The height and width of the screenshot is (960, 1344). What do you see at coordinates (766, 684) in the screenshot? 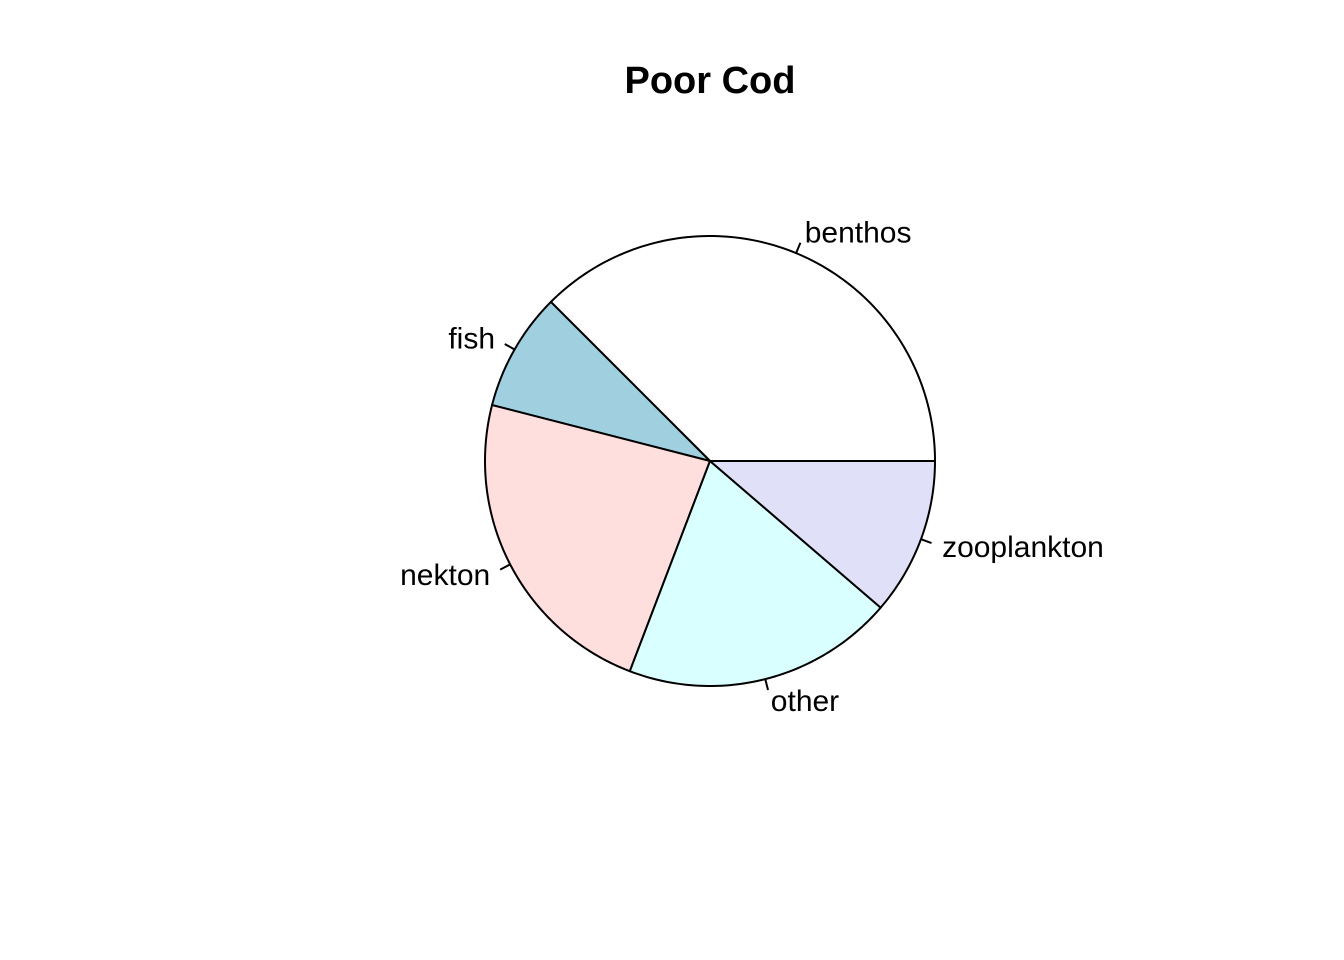
I see `pie-tick-other` at bounding box center [766, 684].